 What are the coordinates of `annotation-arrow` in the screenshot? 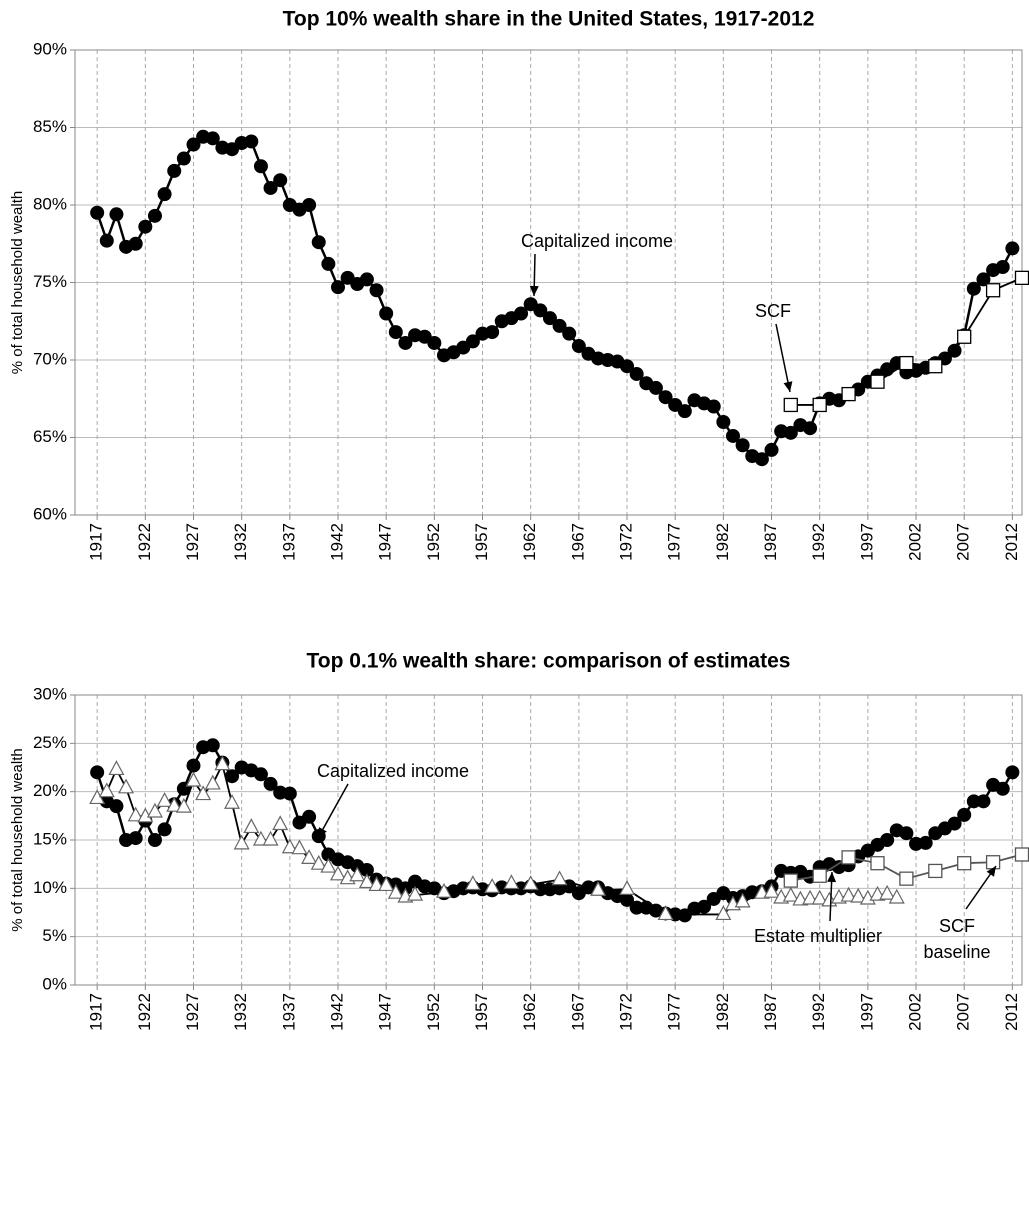 It's located at (333, 811).